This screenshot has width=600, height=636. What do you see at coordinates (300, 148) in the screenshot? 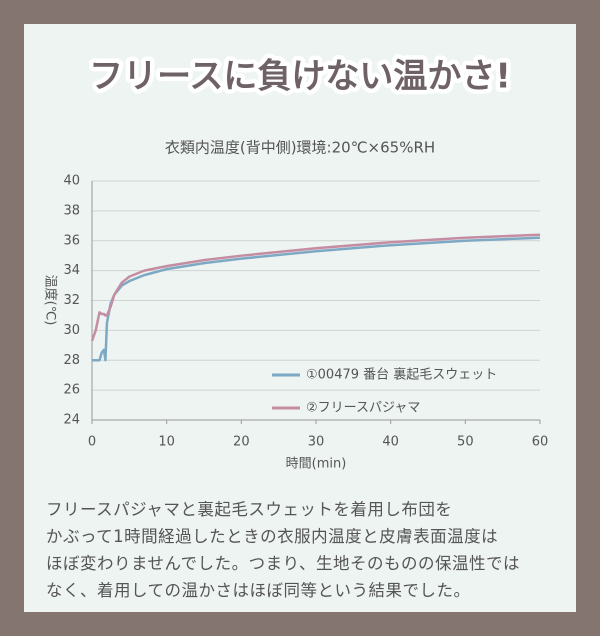
I see `chart-title: 衣類内温度(背中側)環境:20℃×65%RH` at bounding box center [300, 148].